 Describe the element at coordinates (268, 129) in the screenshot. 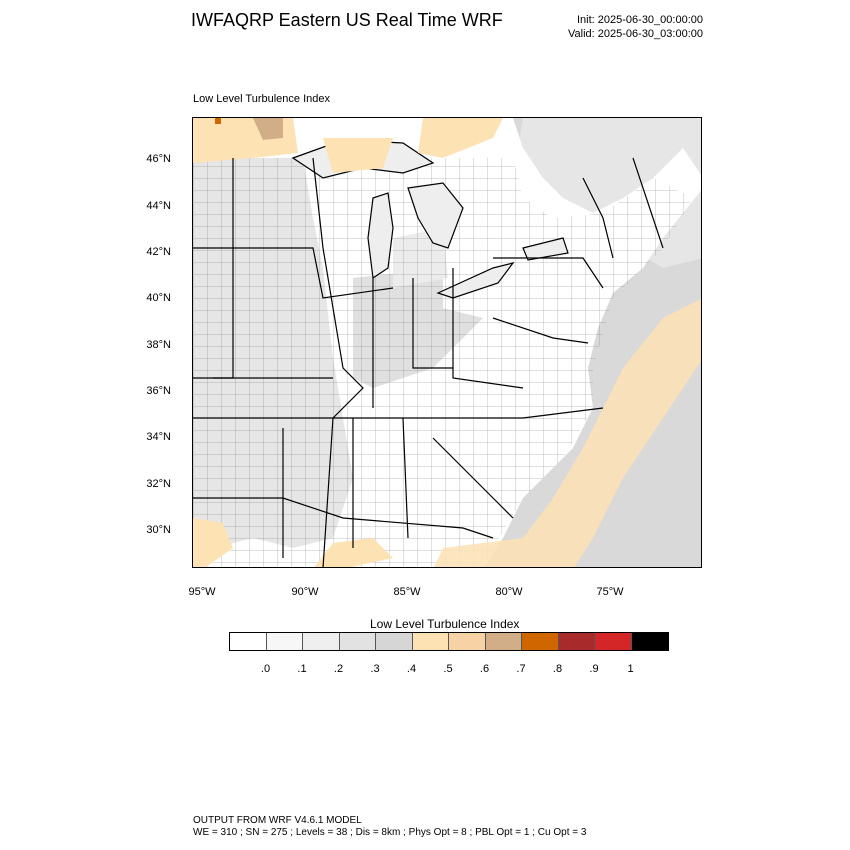

I see `turbulence-area-high` at that location.